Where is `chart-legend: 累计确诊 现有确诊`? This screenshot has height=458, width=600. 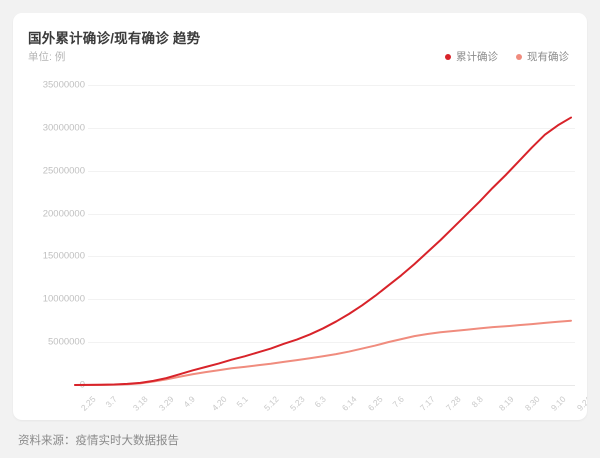 chart-legend: 累计确诊 现有确诊 is located at coordinates (507, 56).